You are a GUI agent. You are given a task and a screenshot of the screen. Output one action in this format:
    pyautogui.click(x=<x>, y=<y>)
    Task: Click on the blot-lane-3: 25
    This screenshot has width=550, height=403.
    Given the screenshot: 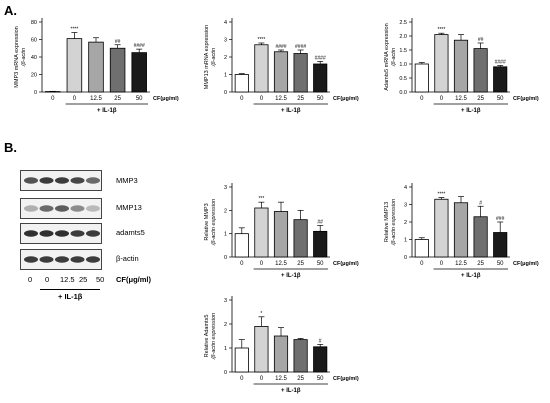 What is the action you would take?
    pyautogui.click(x=83, y=279)
    